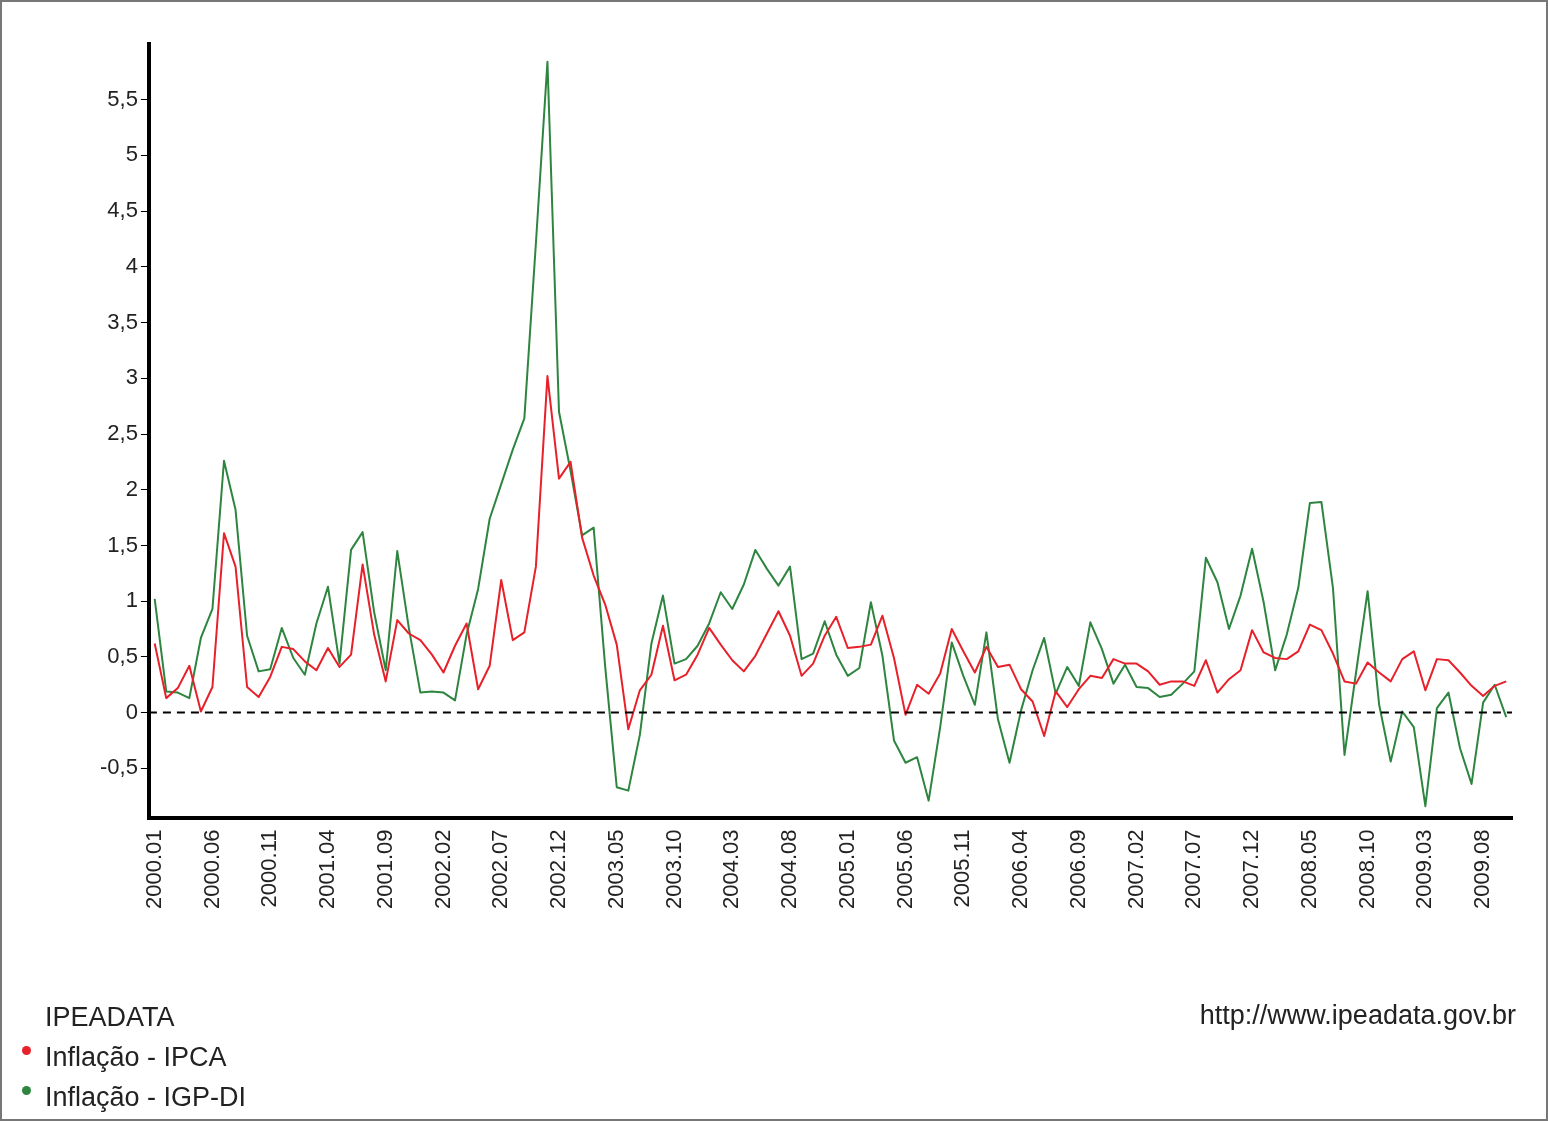 The height and width of the screenshot is (1121, 1548). What do you see at coordinates (731, 869) in the screenshot?
I see `x-tick-label: 2004.03` at bounding box center [731, 869].